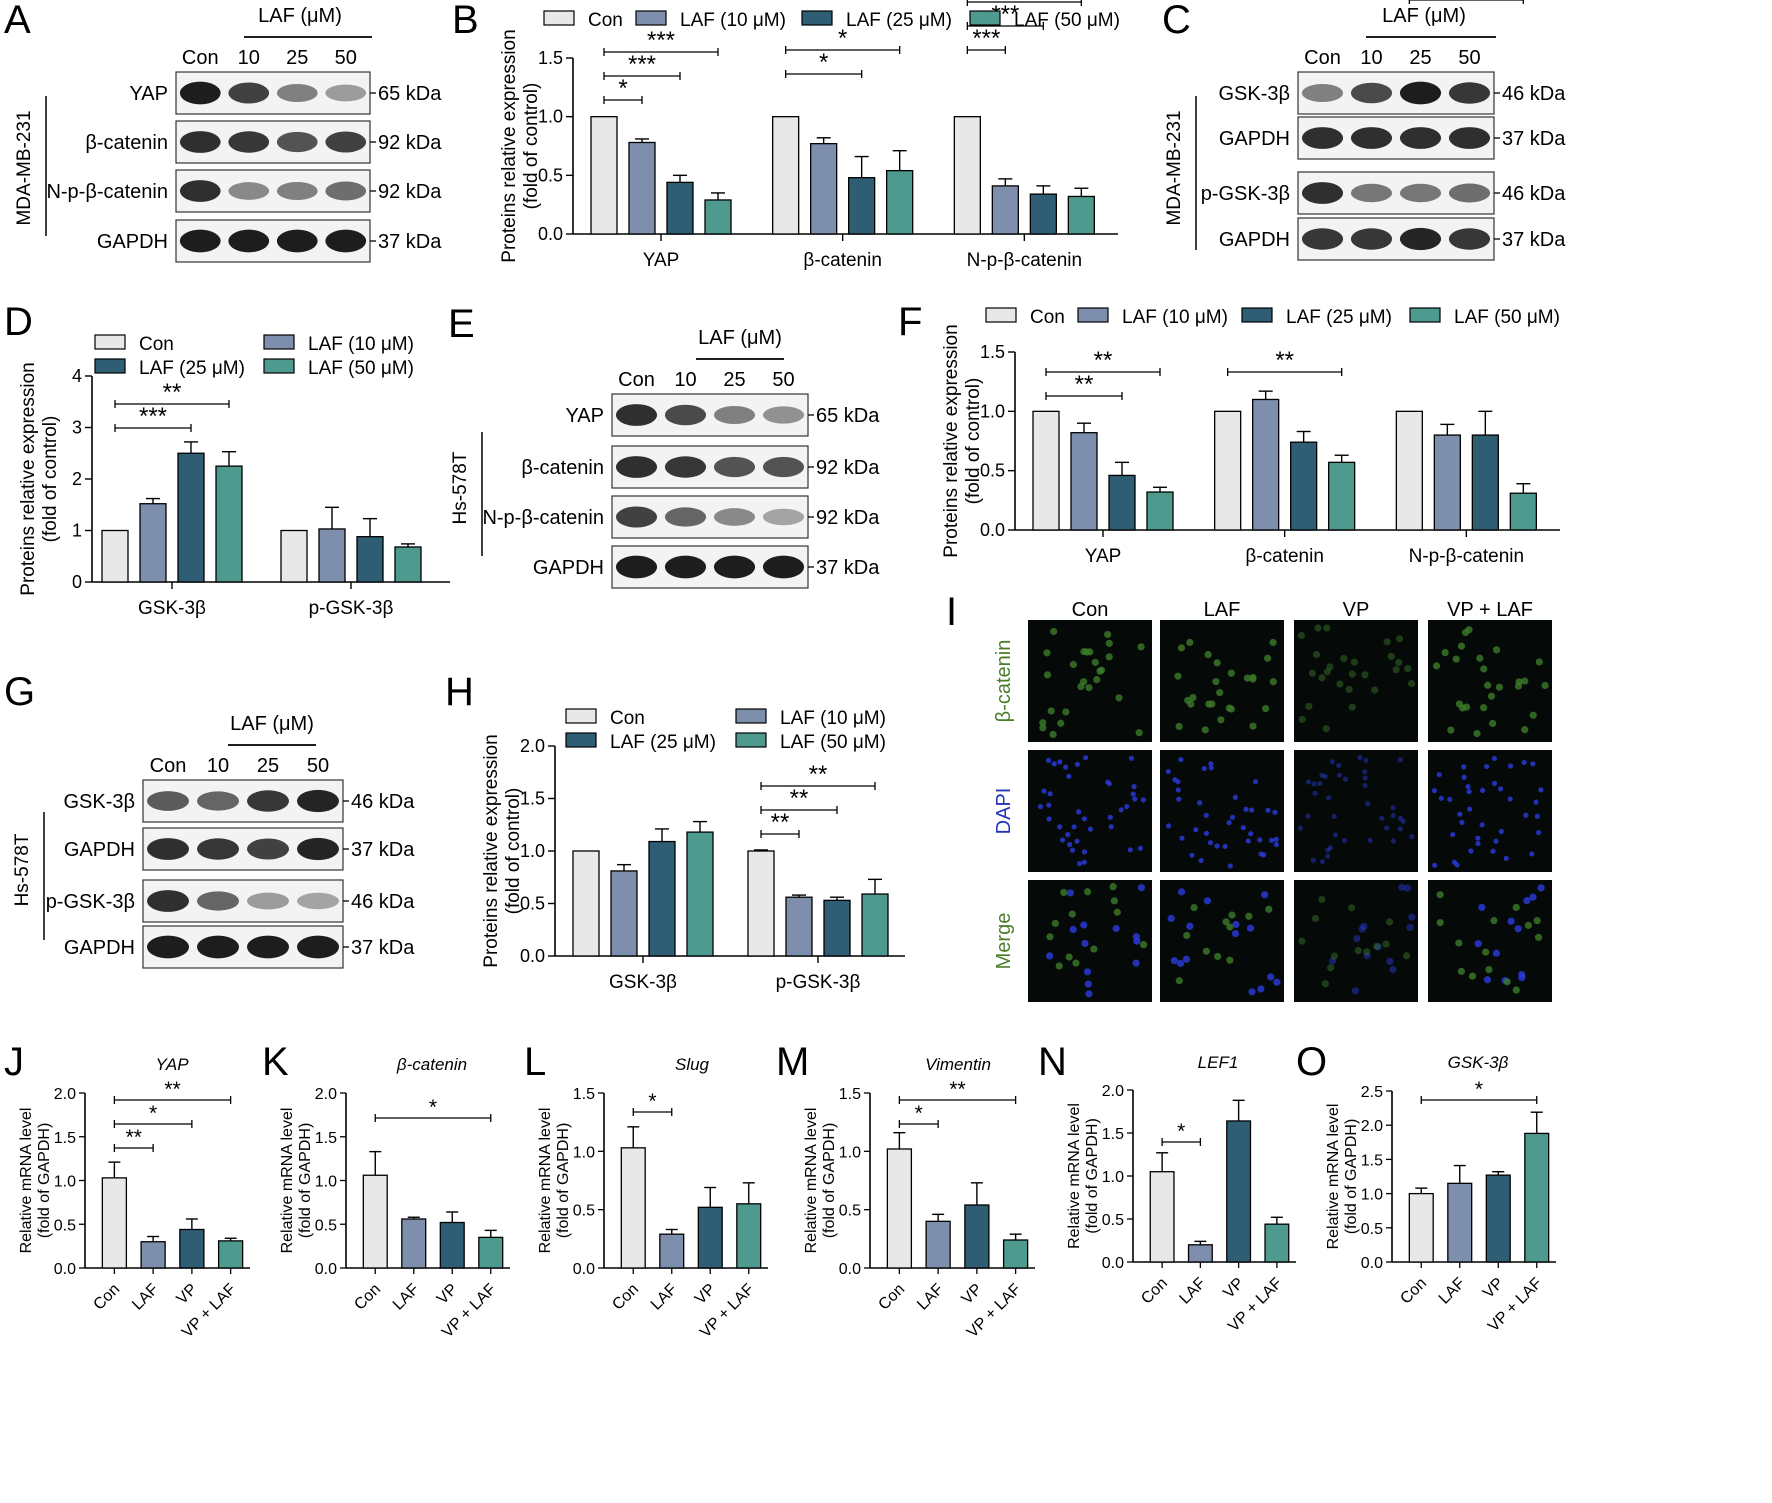 This screenshot has height=1503, width=1772. What do you see at coordinates (1176, 21) in the screenshot?
I see `panel-label-c: C` at bounding box center [1176, 21].